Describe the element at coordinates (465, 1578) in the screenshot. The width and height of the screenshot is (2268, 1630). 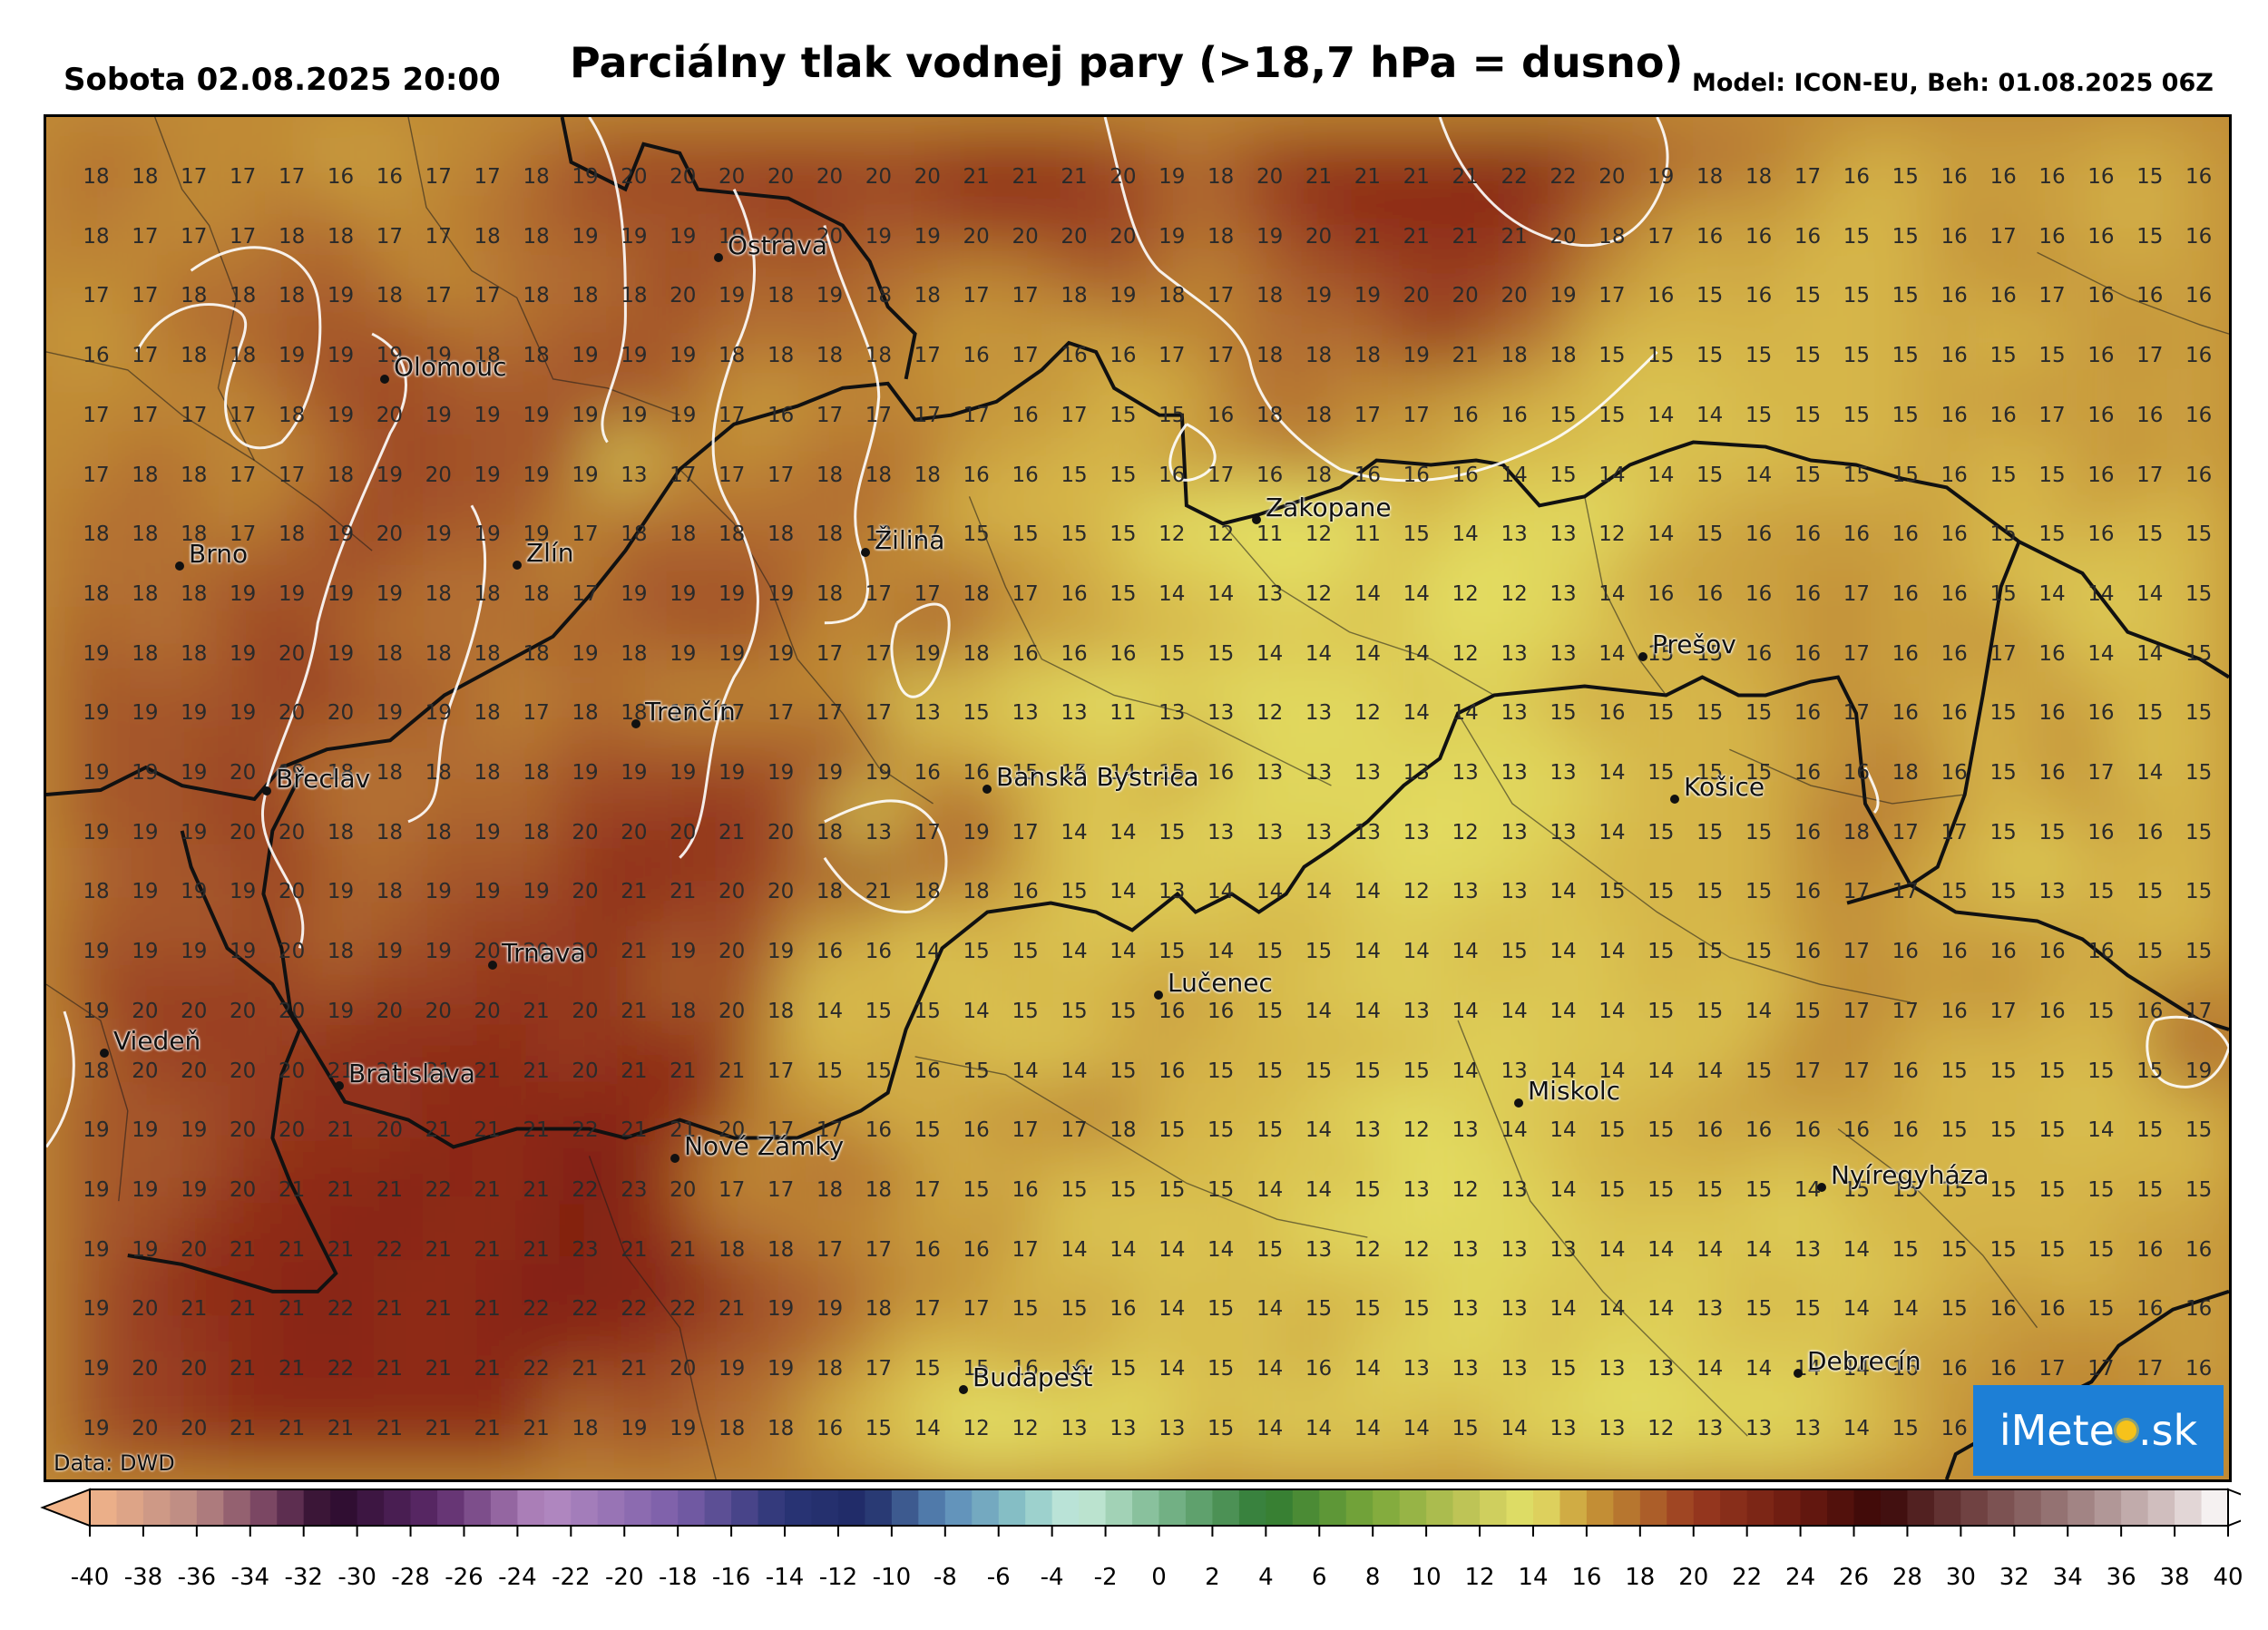
I see `colorbar-tick-label: -26` at that location.